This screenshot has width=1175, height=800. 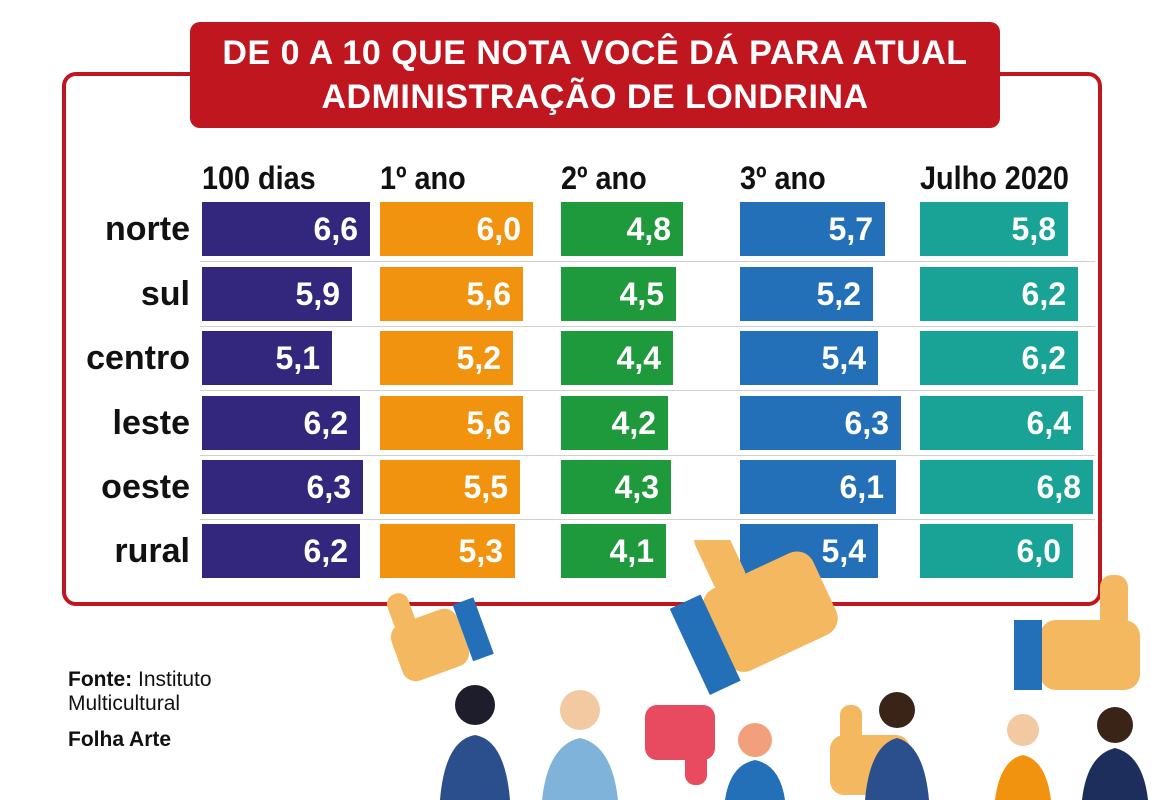 What do you see at coordinates (282, 487) in the screenshot?
I see `bar-100-dias-oeste: 6,3` at bounding box center [282, 487].